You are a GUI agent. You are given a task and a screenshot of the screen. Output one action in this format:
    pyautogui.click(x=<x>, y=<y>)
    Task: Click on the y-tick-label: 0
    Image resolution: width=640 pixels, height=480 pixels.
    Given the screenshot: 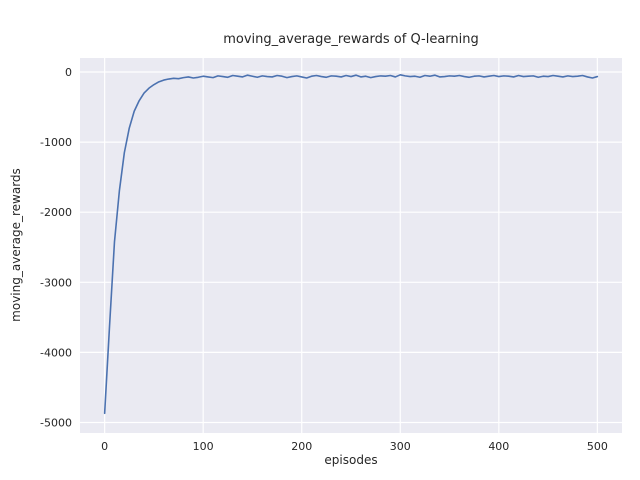 What is the action you would take?
    pyautogui.click(x=68, y=72)
    